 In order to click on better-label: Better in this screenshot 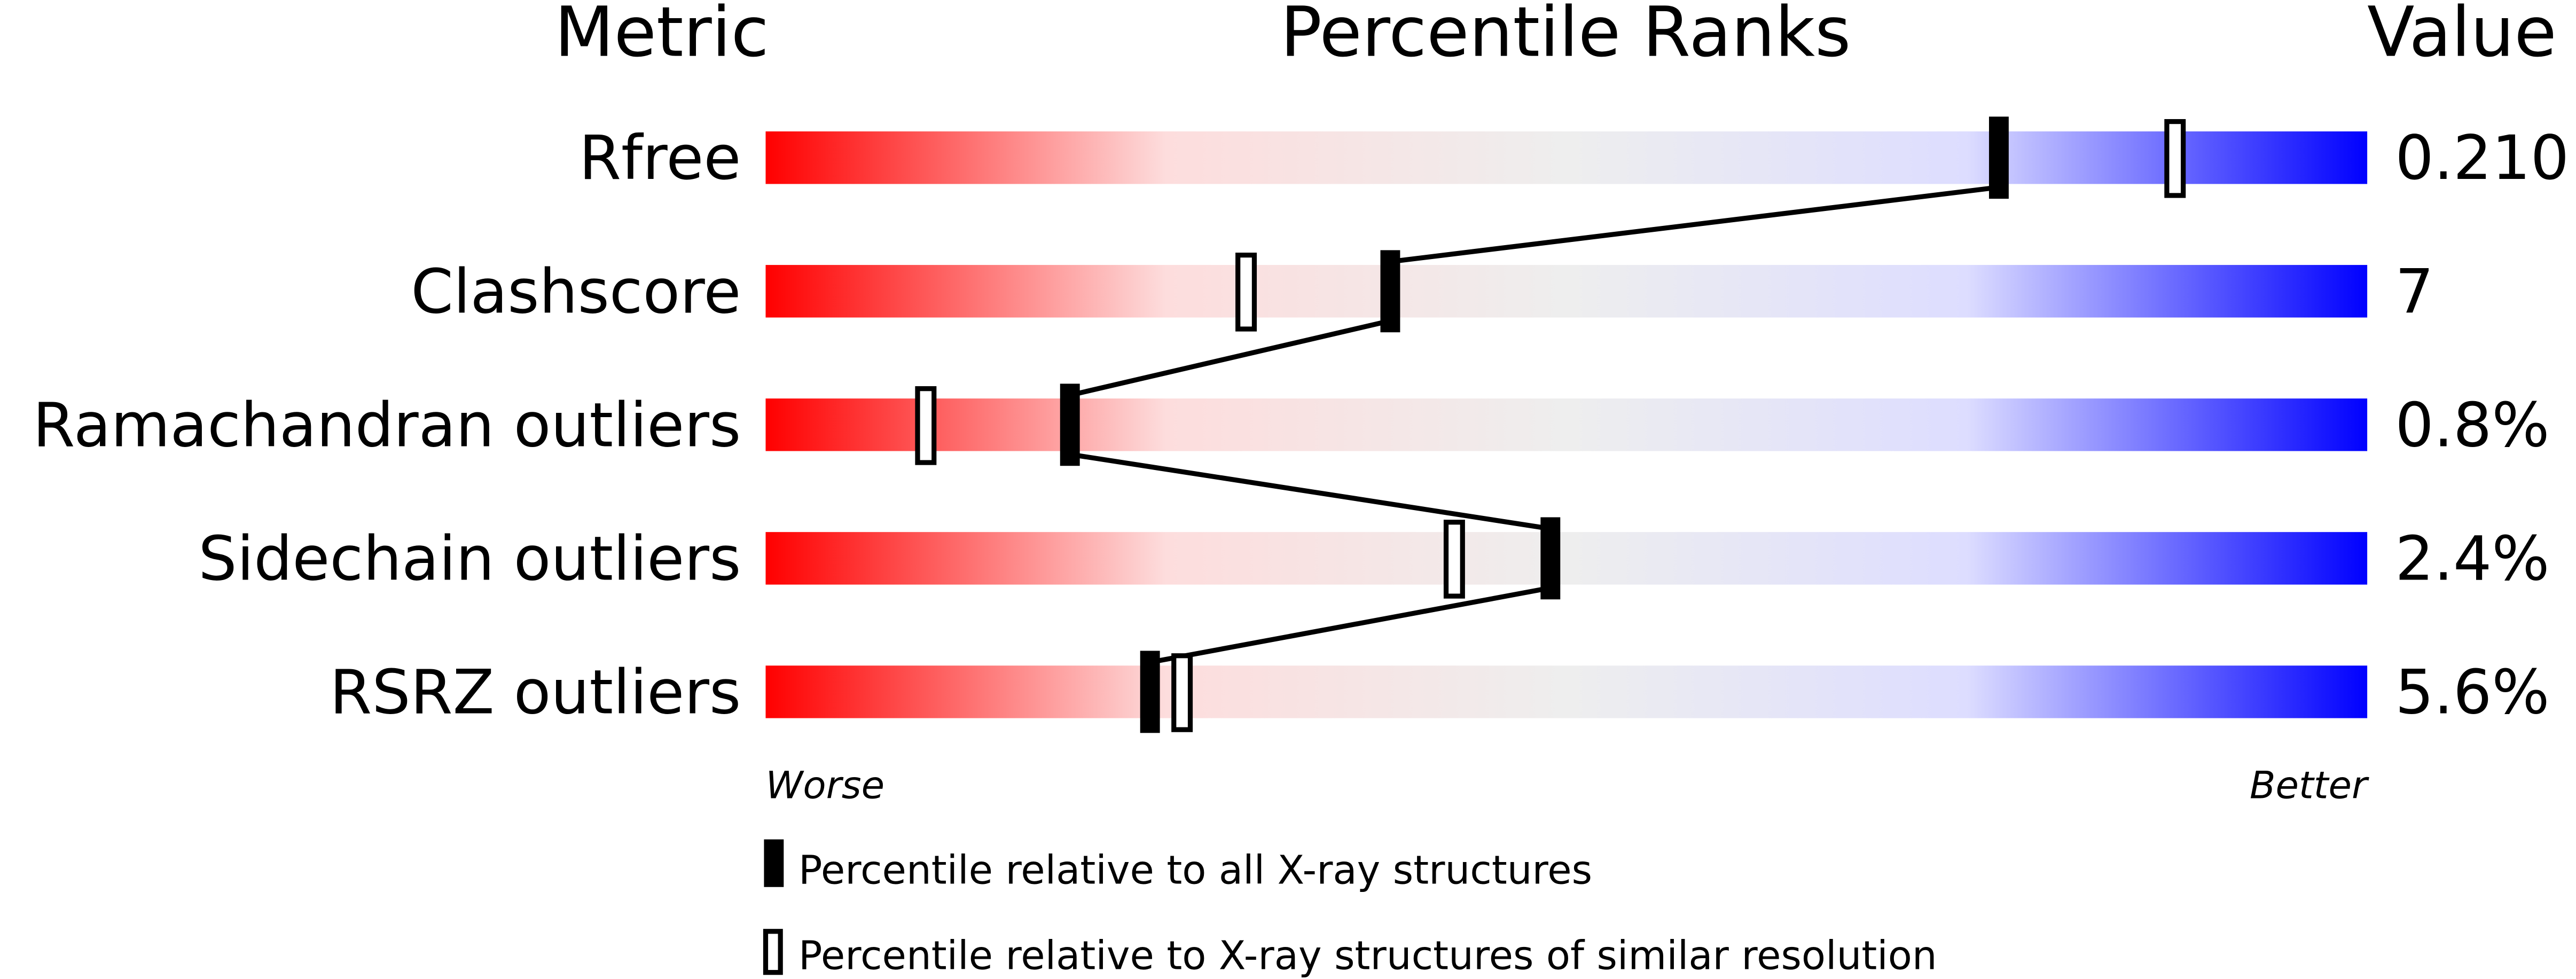, I will do `click(2309, 785)`.